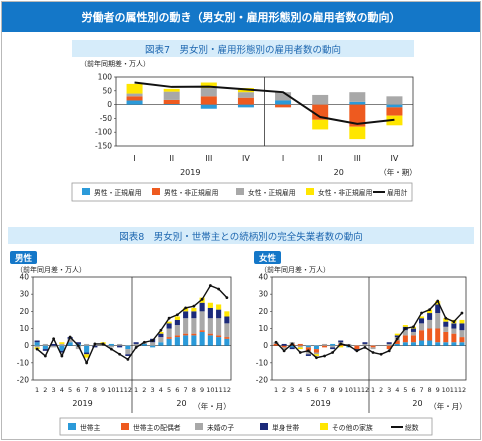  I want to click on fig7-y-tick-0: 100, so click(105, 77).